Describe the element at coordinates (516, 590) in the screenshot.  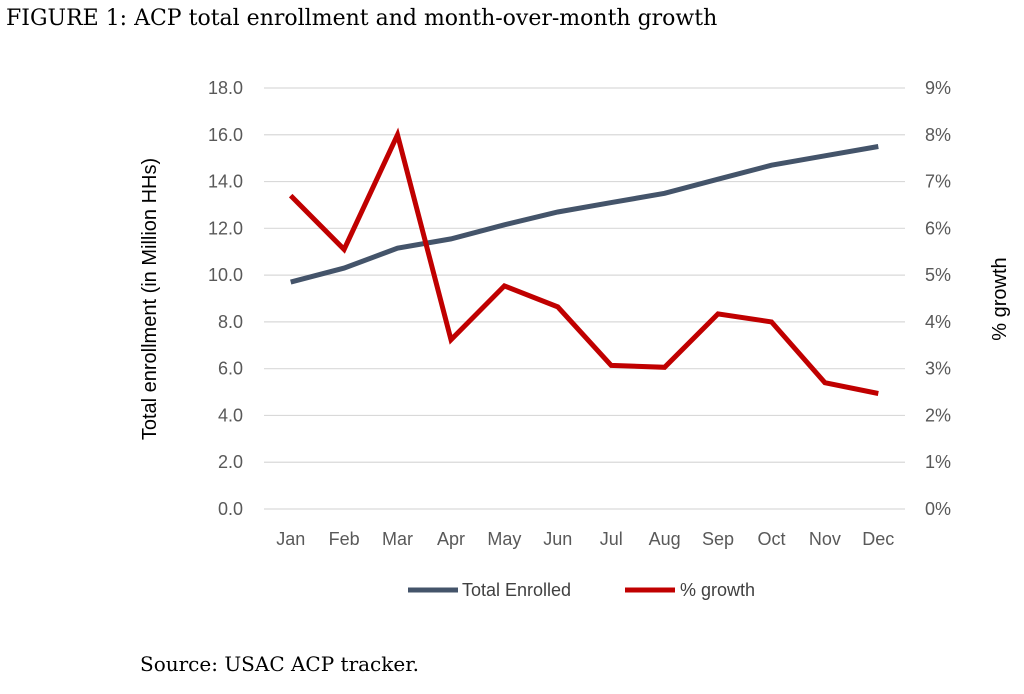
I see `legend-label-total-enrolled: Total Enrolled` at that location.